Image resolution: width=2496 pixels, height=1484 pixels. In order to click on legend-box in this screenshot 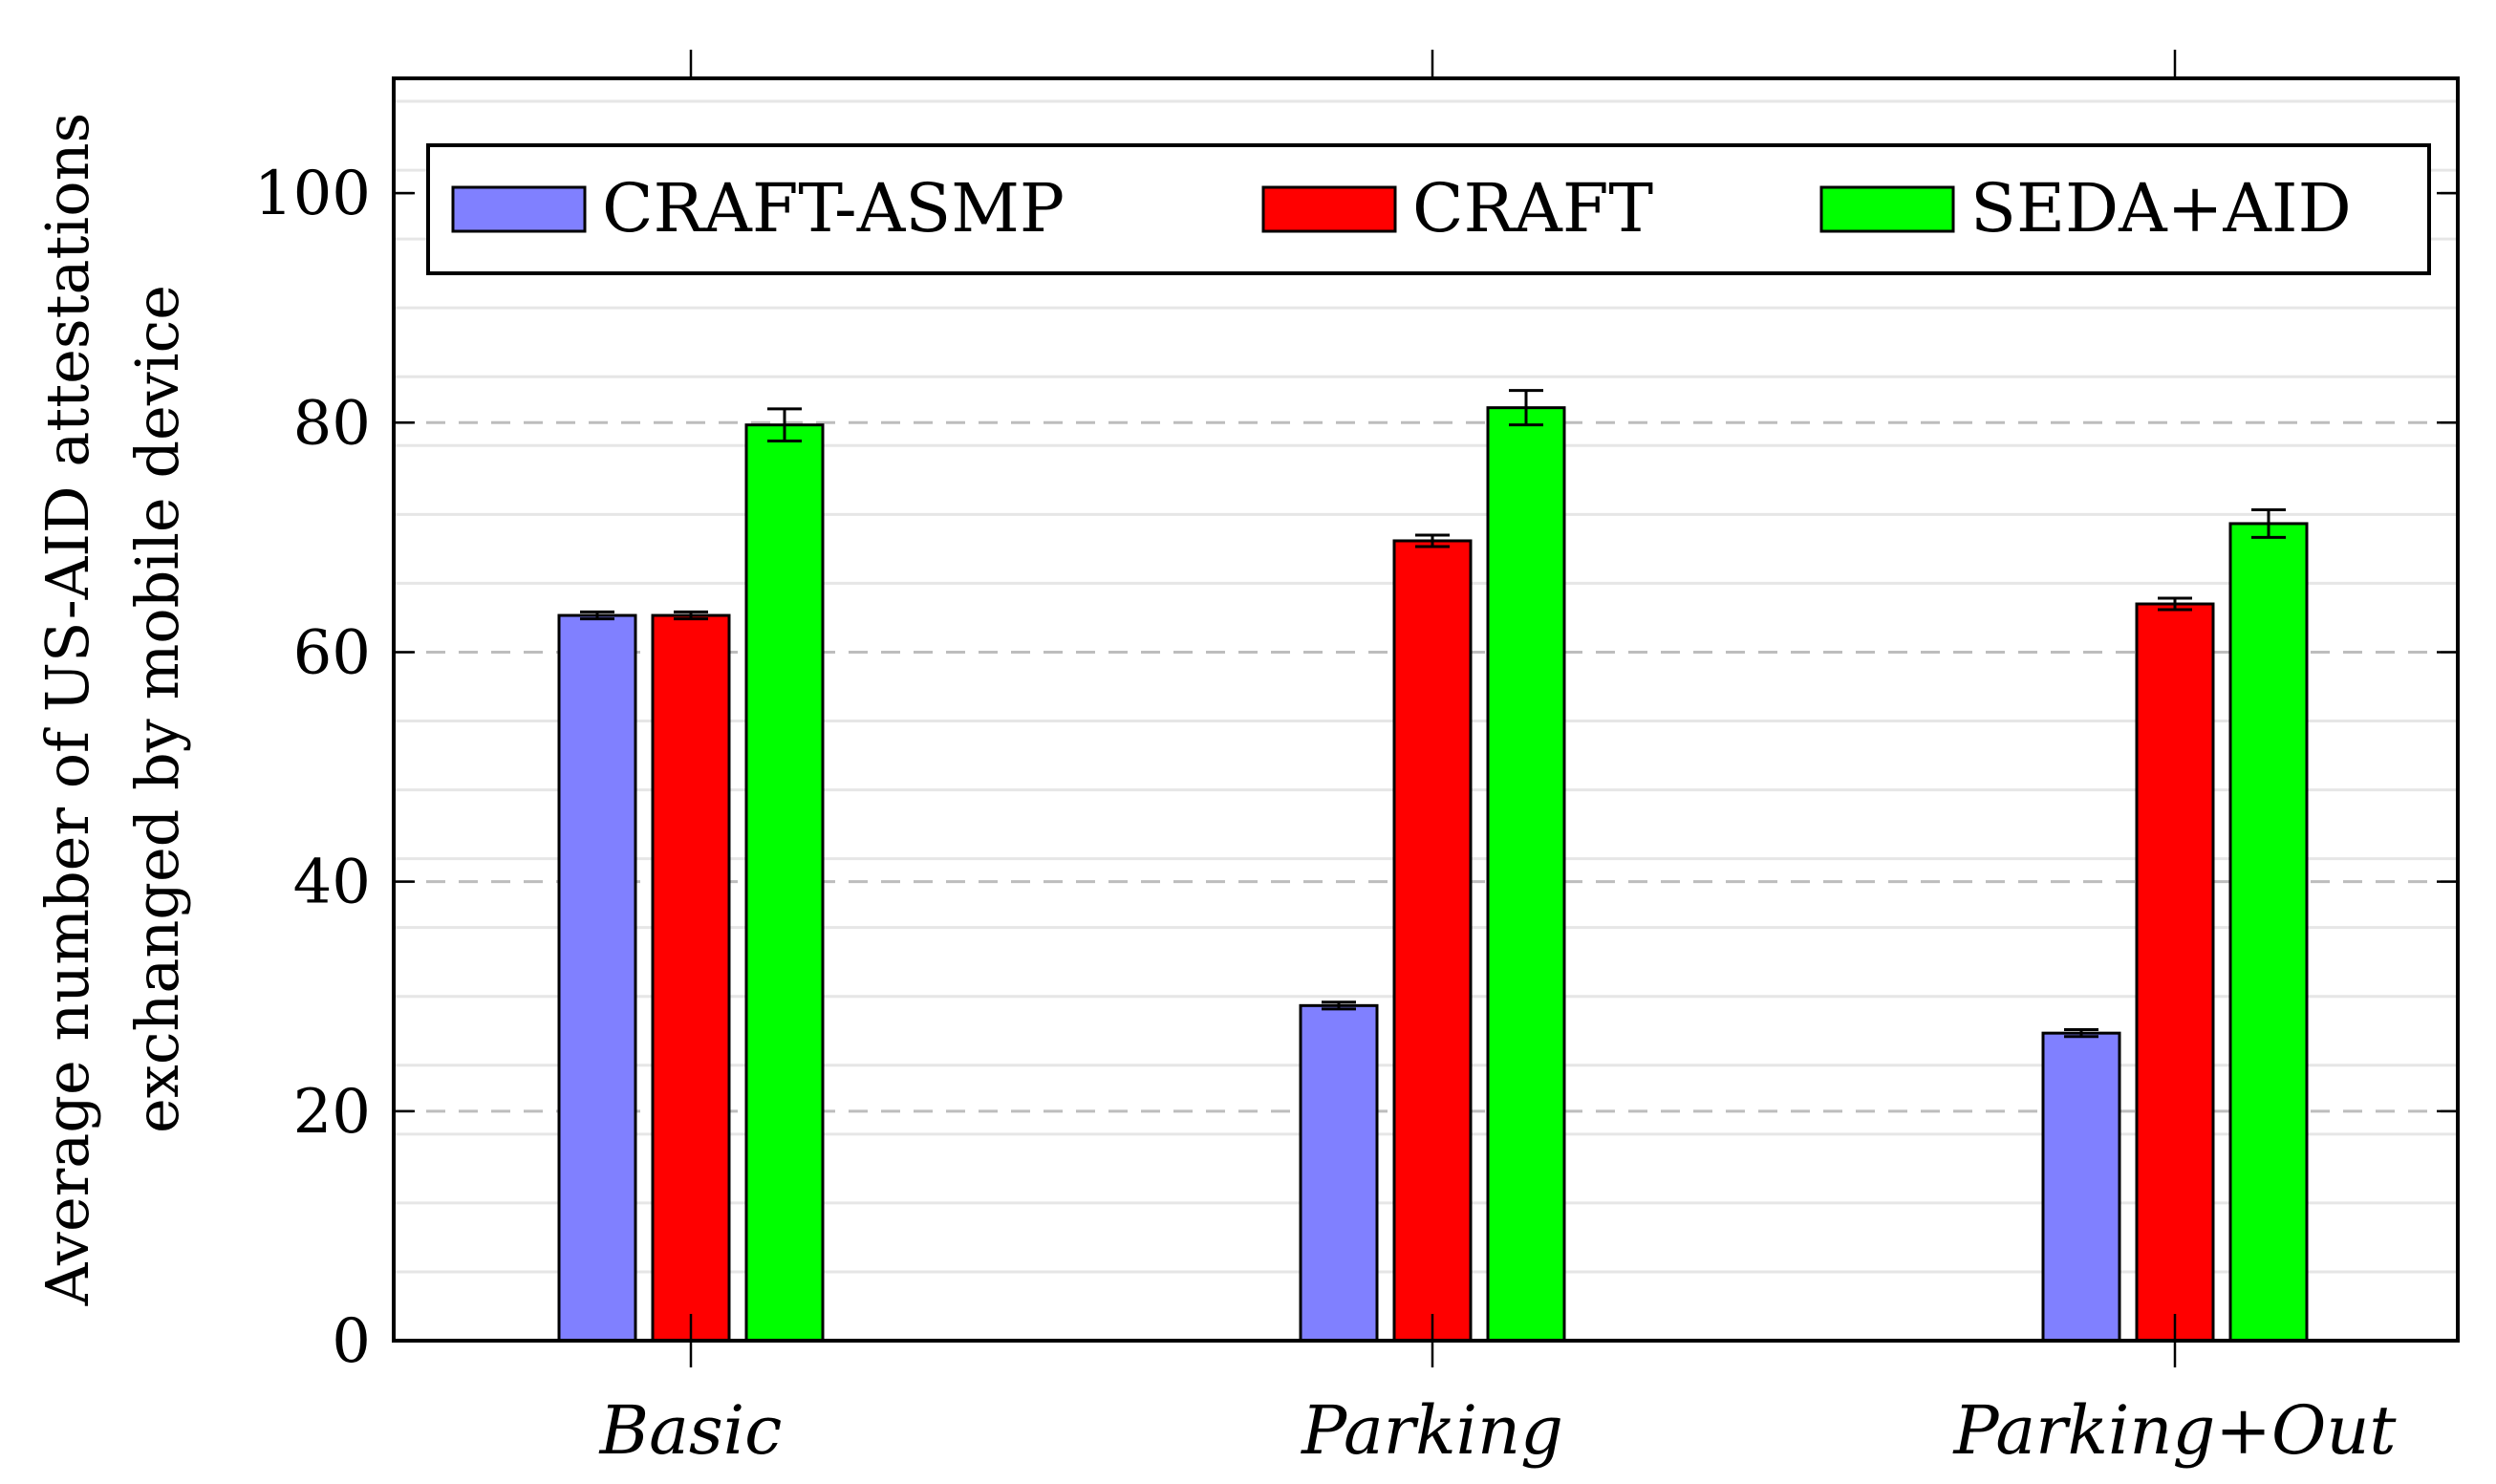, I will do `click(1428, 209)`.